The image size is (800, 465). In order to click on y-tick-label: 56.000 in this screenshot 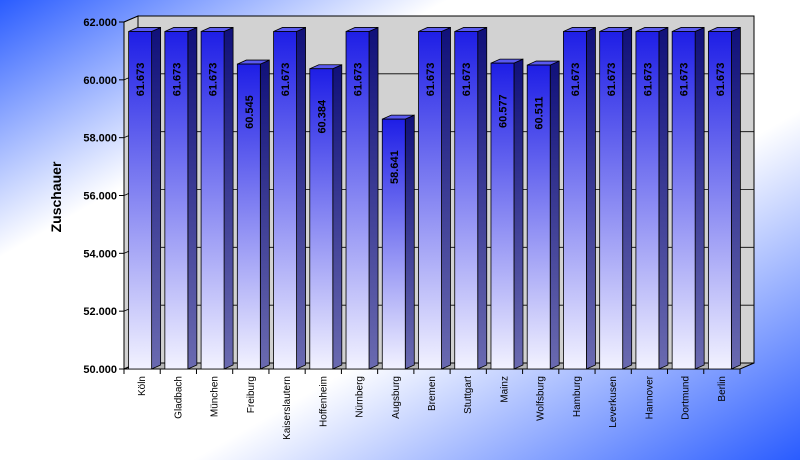, I will do `click(100, 197)`.